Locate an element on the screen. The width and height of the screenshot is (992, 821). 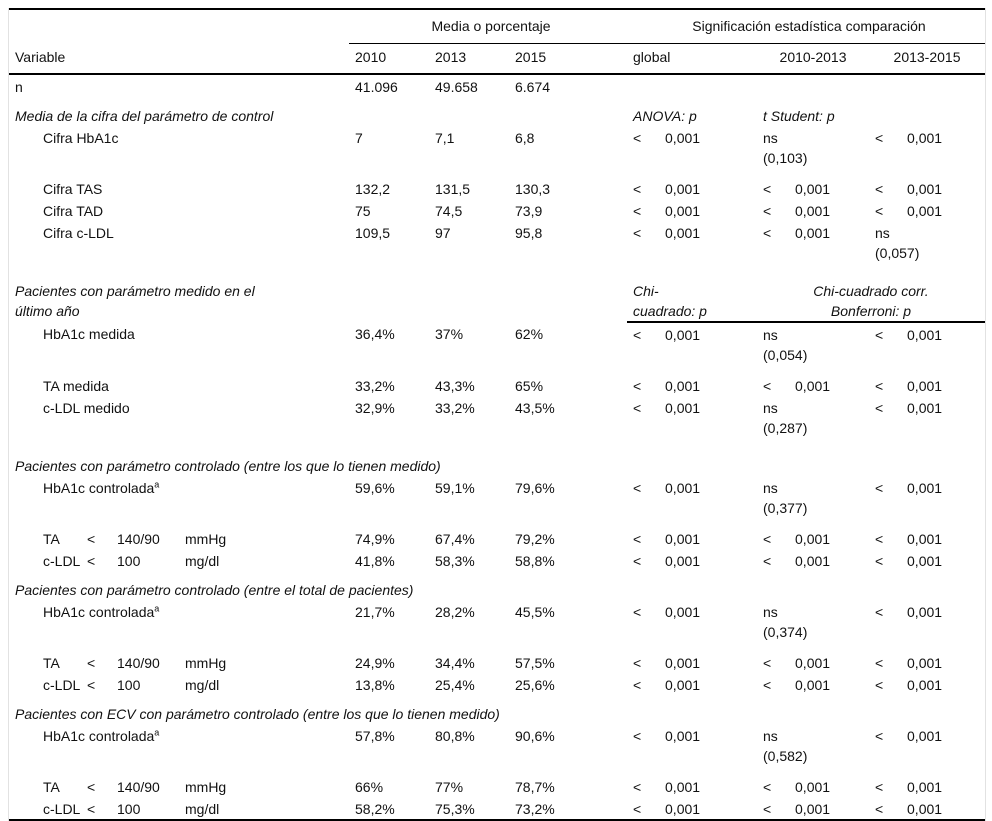
column-header-2010: 2010 is located at coordinates (389, 59).